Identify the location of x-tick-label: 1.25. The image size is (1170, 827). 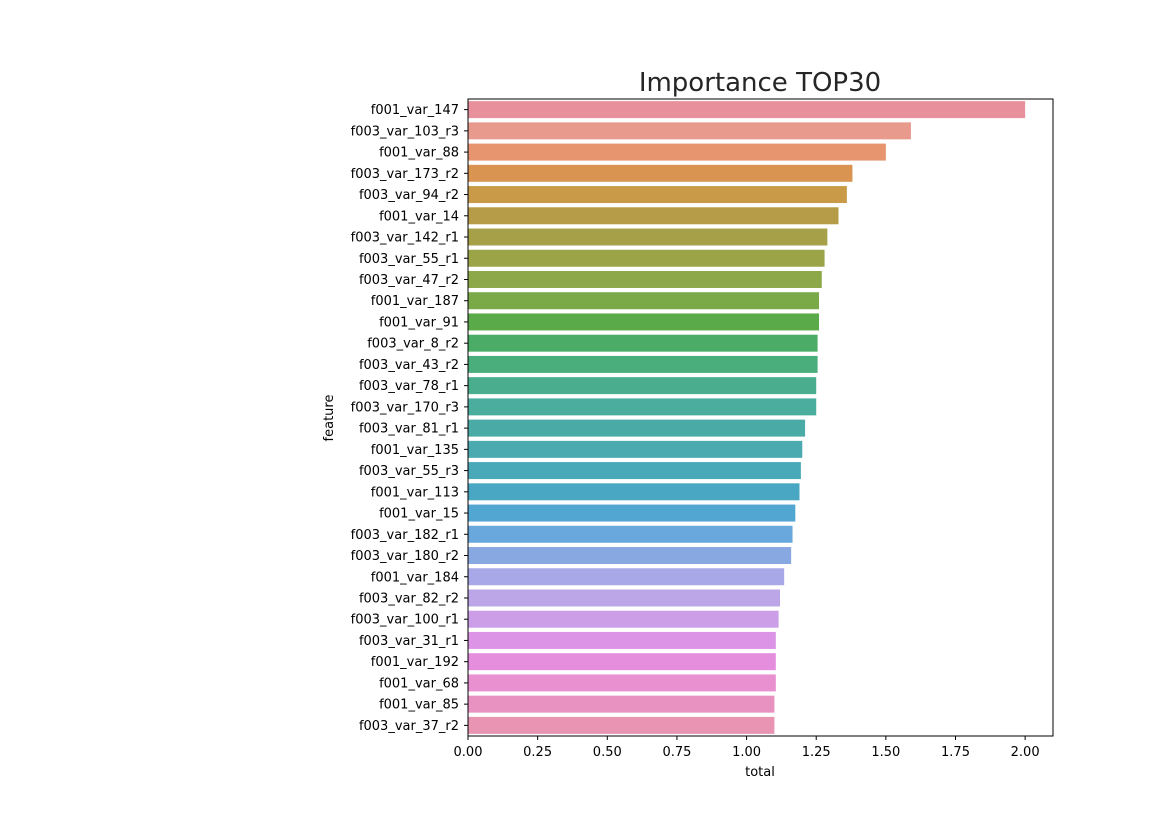
(816, 752).